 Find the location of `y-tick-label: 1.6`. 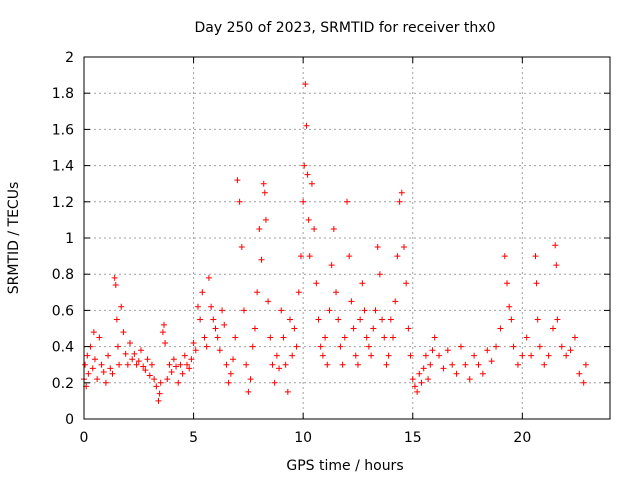

y-tick-label: 1.6 is located at coordinates (63, 130).